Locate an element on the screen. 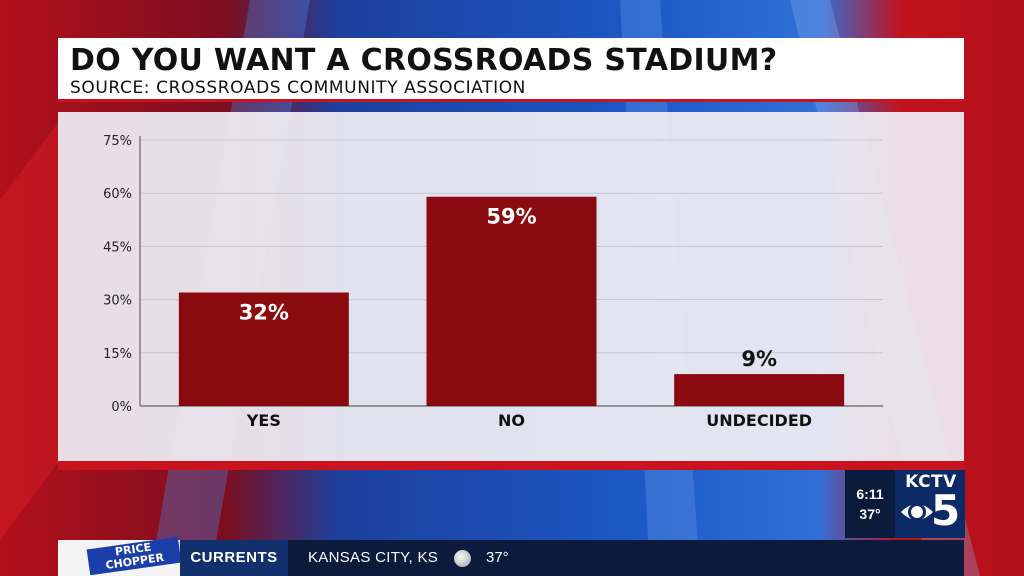 Image resolution: width=1024 pixels, height=576 pixels. ticker-location: KANSAS CITY, KS is located at coordinates (373, 557).